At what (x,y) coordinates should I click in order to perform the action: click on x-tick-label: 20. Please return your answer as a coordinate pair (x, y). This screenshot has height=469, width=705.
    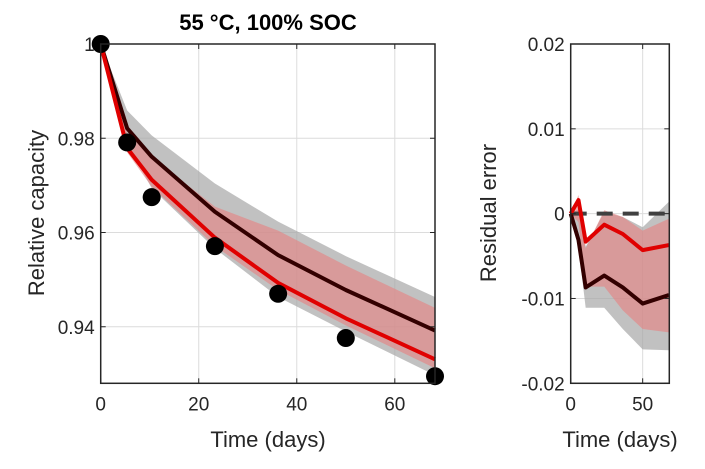
    Looking at the image, I should click on (198, 404).